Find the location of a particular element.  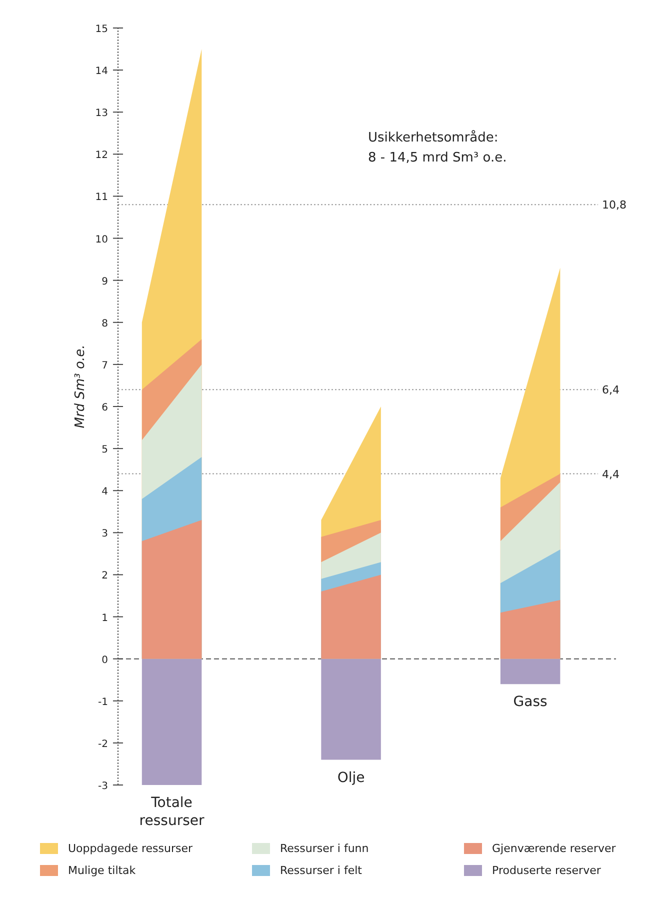

ref-line-label: 6,4 is located at coordinates (611, 390).